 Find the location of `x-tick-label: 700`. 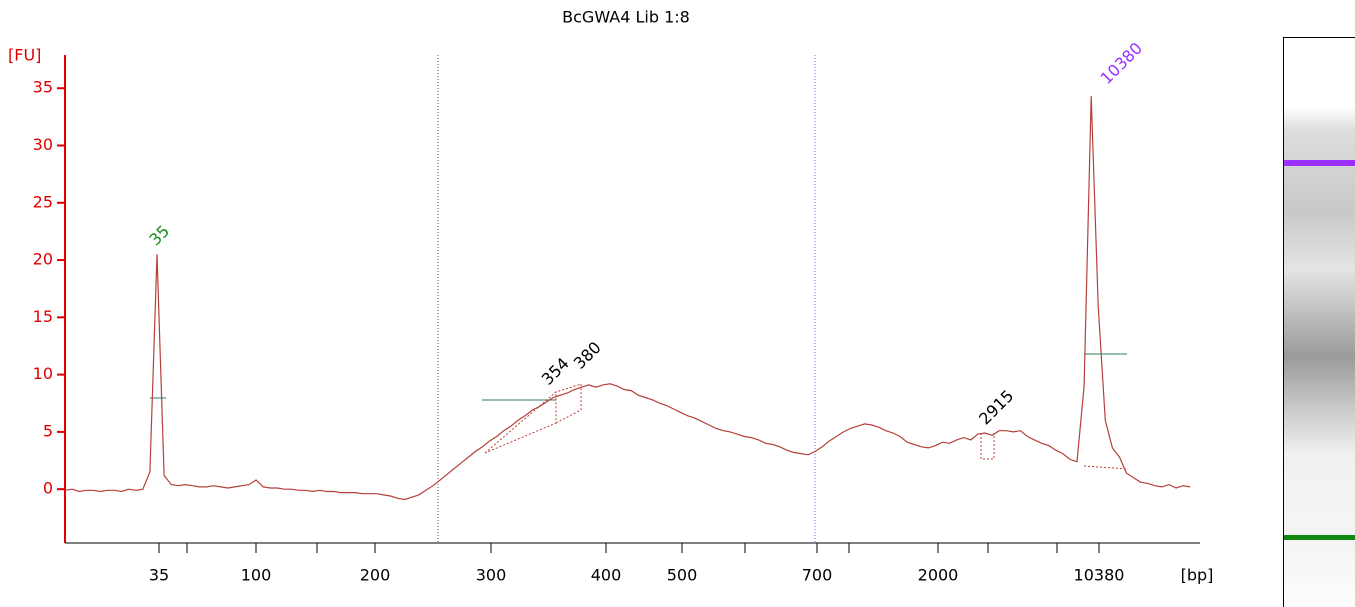

x-tick-label: 700 is located at coordinates (817, 575).